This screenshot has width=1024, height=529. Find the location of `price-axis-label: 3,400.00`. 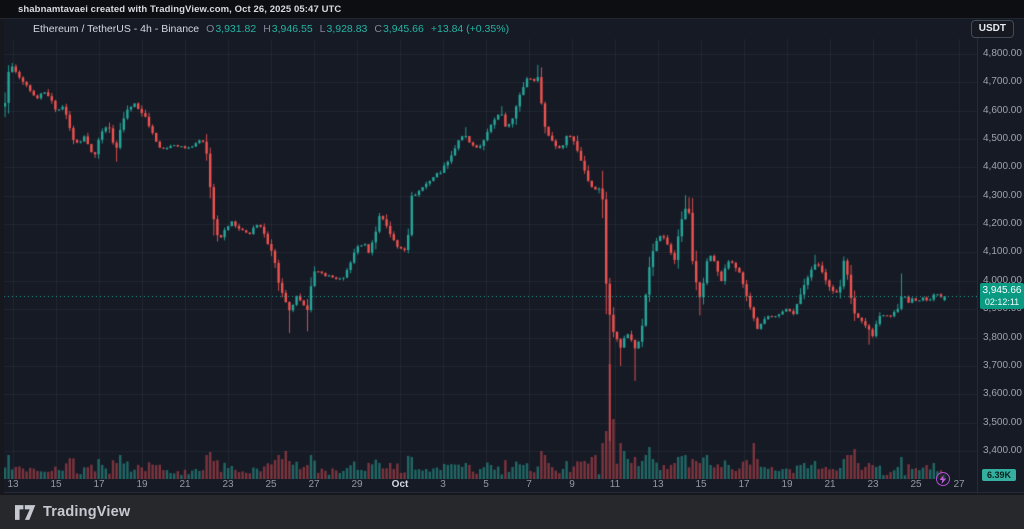

price-axis-label: 3,400.00 is located at coordinates (1002, 450).